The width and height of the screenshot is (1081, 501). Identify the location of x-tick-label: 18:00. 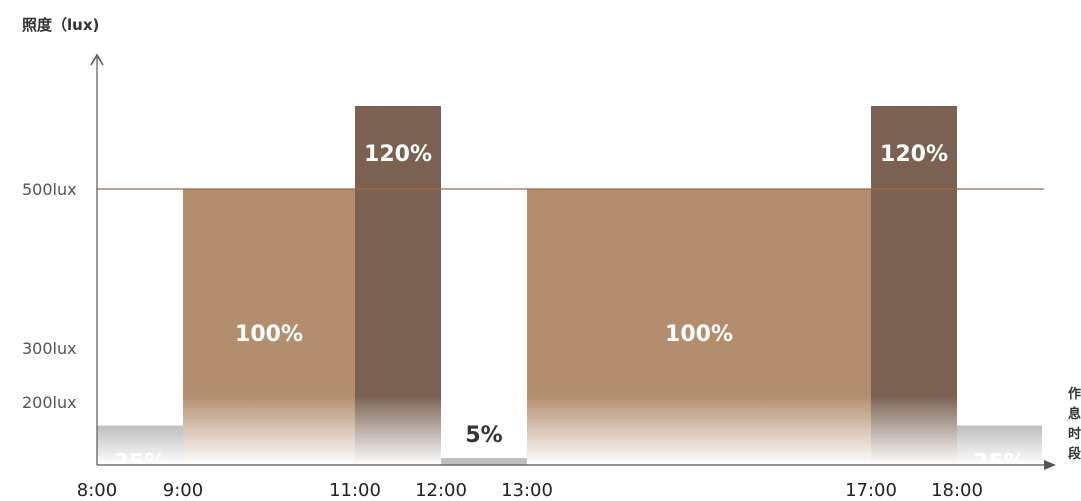
(957, 490).